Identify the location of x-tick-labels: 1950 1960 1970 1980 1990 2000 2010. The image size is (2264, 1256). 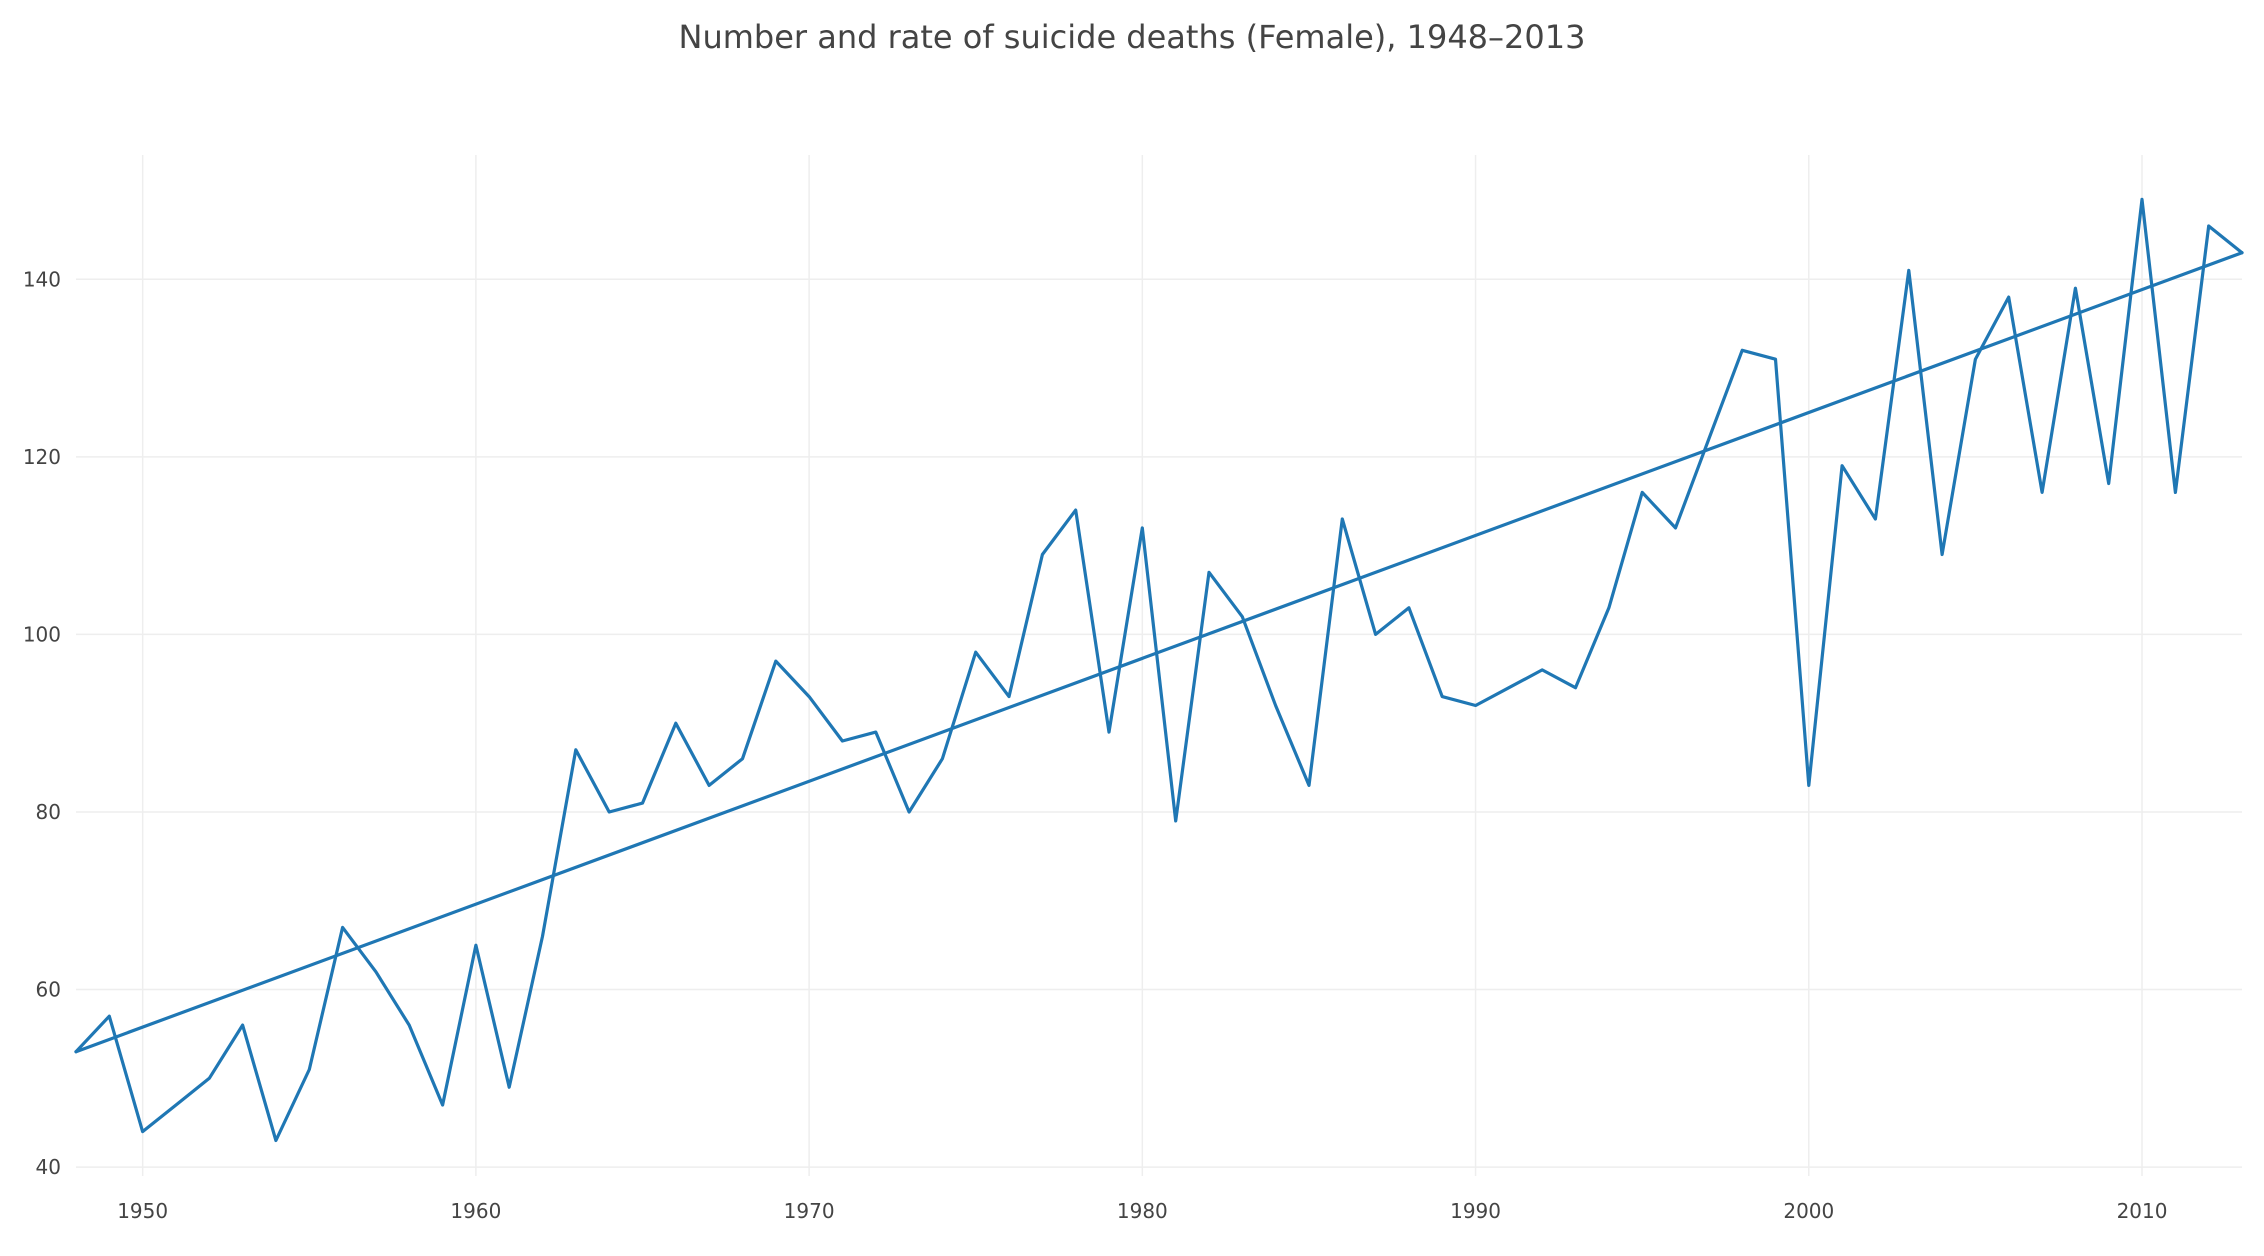
(1142, 1211).